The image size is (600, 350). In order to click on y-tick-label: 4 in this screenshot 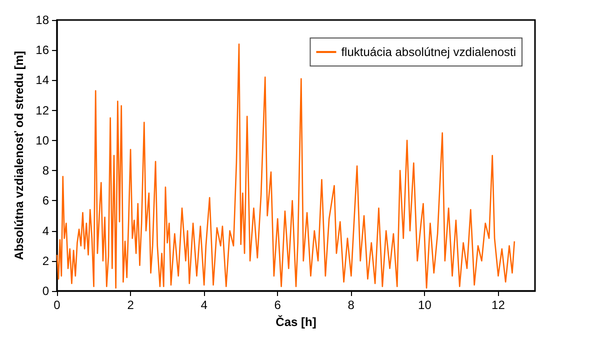, I will do `click(46, 231)`.